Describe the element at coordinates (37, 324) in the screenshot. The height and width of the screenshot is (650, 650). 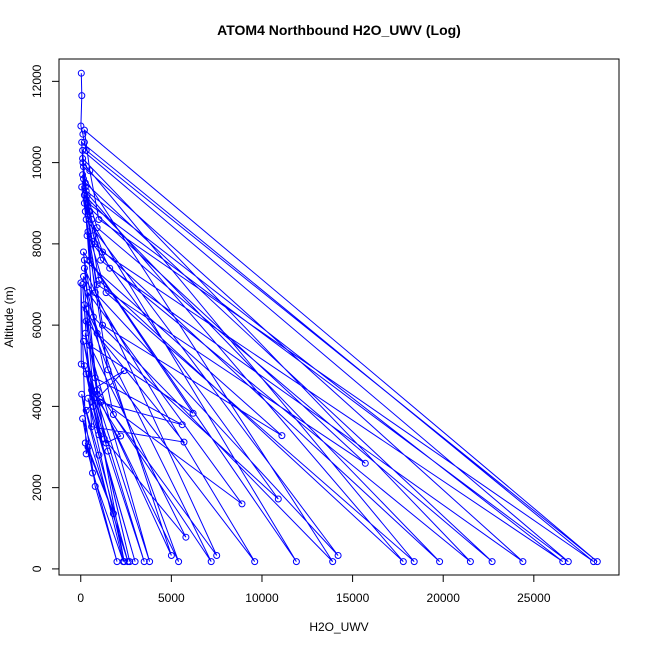
I see `y-tick-label: 6000` at that location.